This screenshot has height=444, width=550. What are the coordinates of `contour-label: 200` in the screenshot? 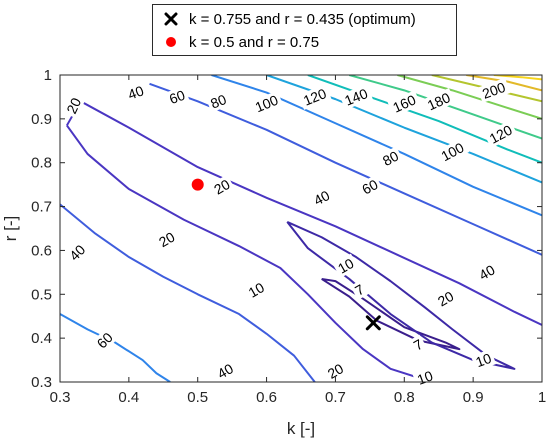 It's located at (494, 90).